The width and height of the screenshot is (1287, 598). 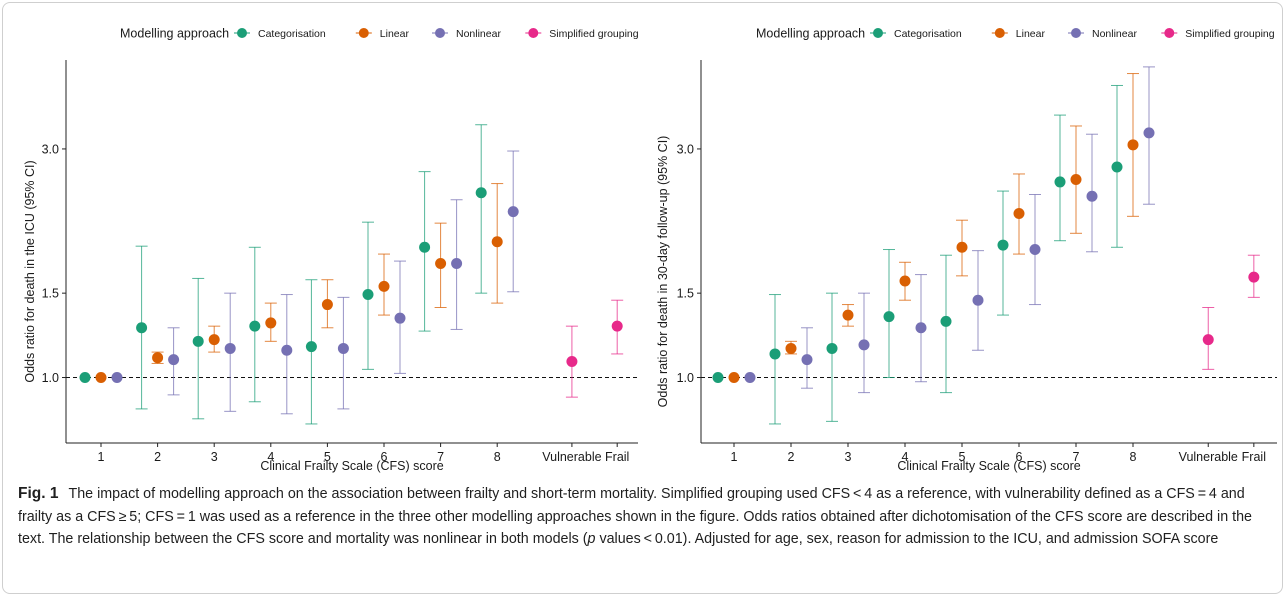 What do you see at coordinates (905, 457) in the screenshot?
I see `x-tick-label: 4` at bounding box center [905, 457].